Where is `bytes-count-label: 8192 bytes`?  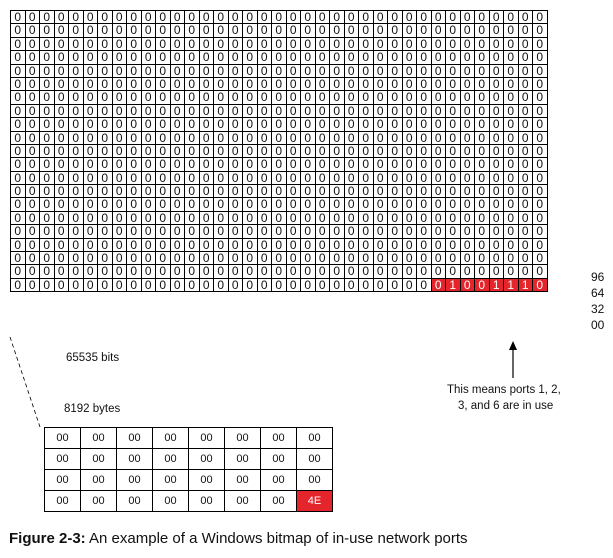 bytes-count-label: 8192 bytes is located at coordinates (92, 409).